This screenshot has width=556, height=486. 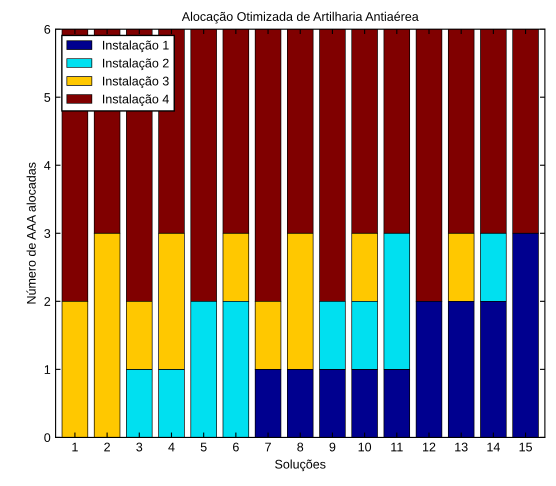 What do you see at coordinates (300, 447) in the screenshot?
I see `x-tick-label: 8` at bounding box center [300, 447].